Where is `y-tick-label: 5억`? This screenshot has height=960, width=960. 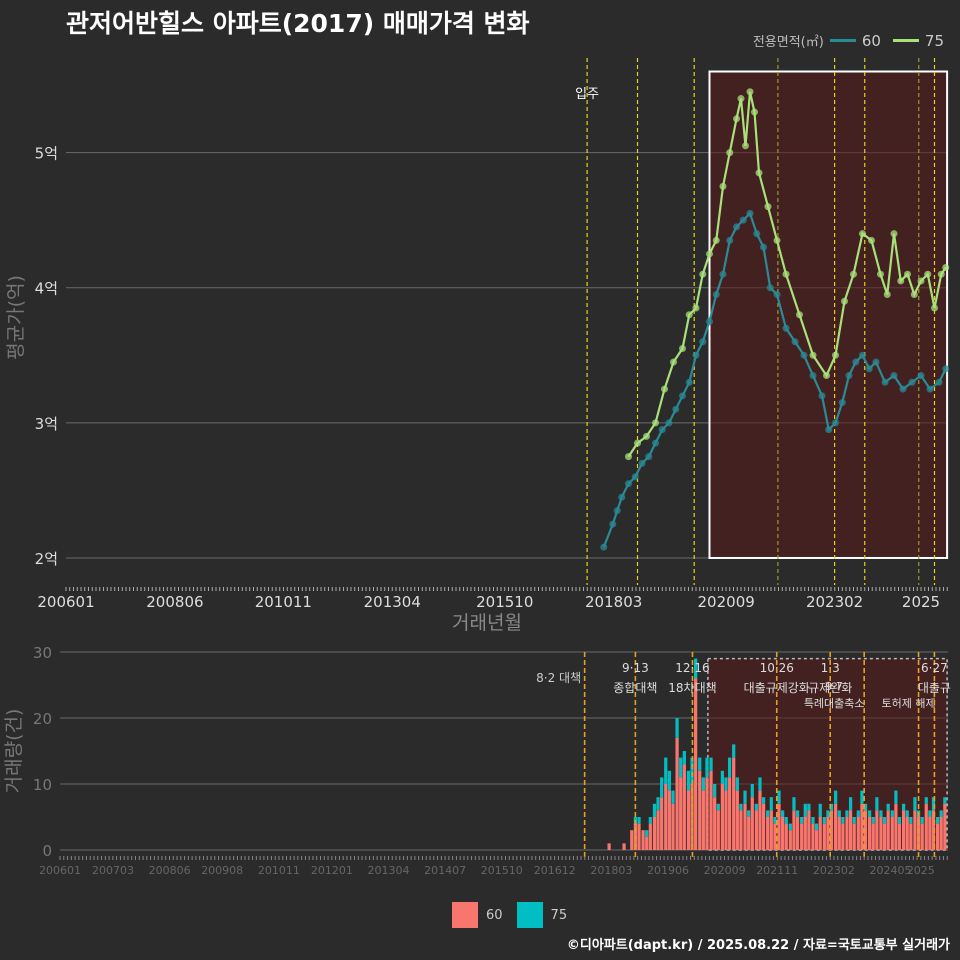
y-tick-label: 5억 is located at coordinates (46, 154).